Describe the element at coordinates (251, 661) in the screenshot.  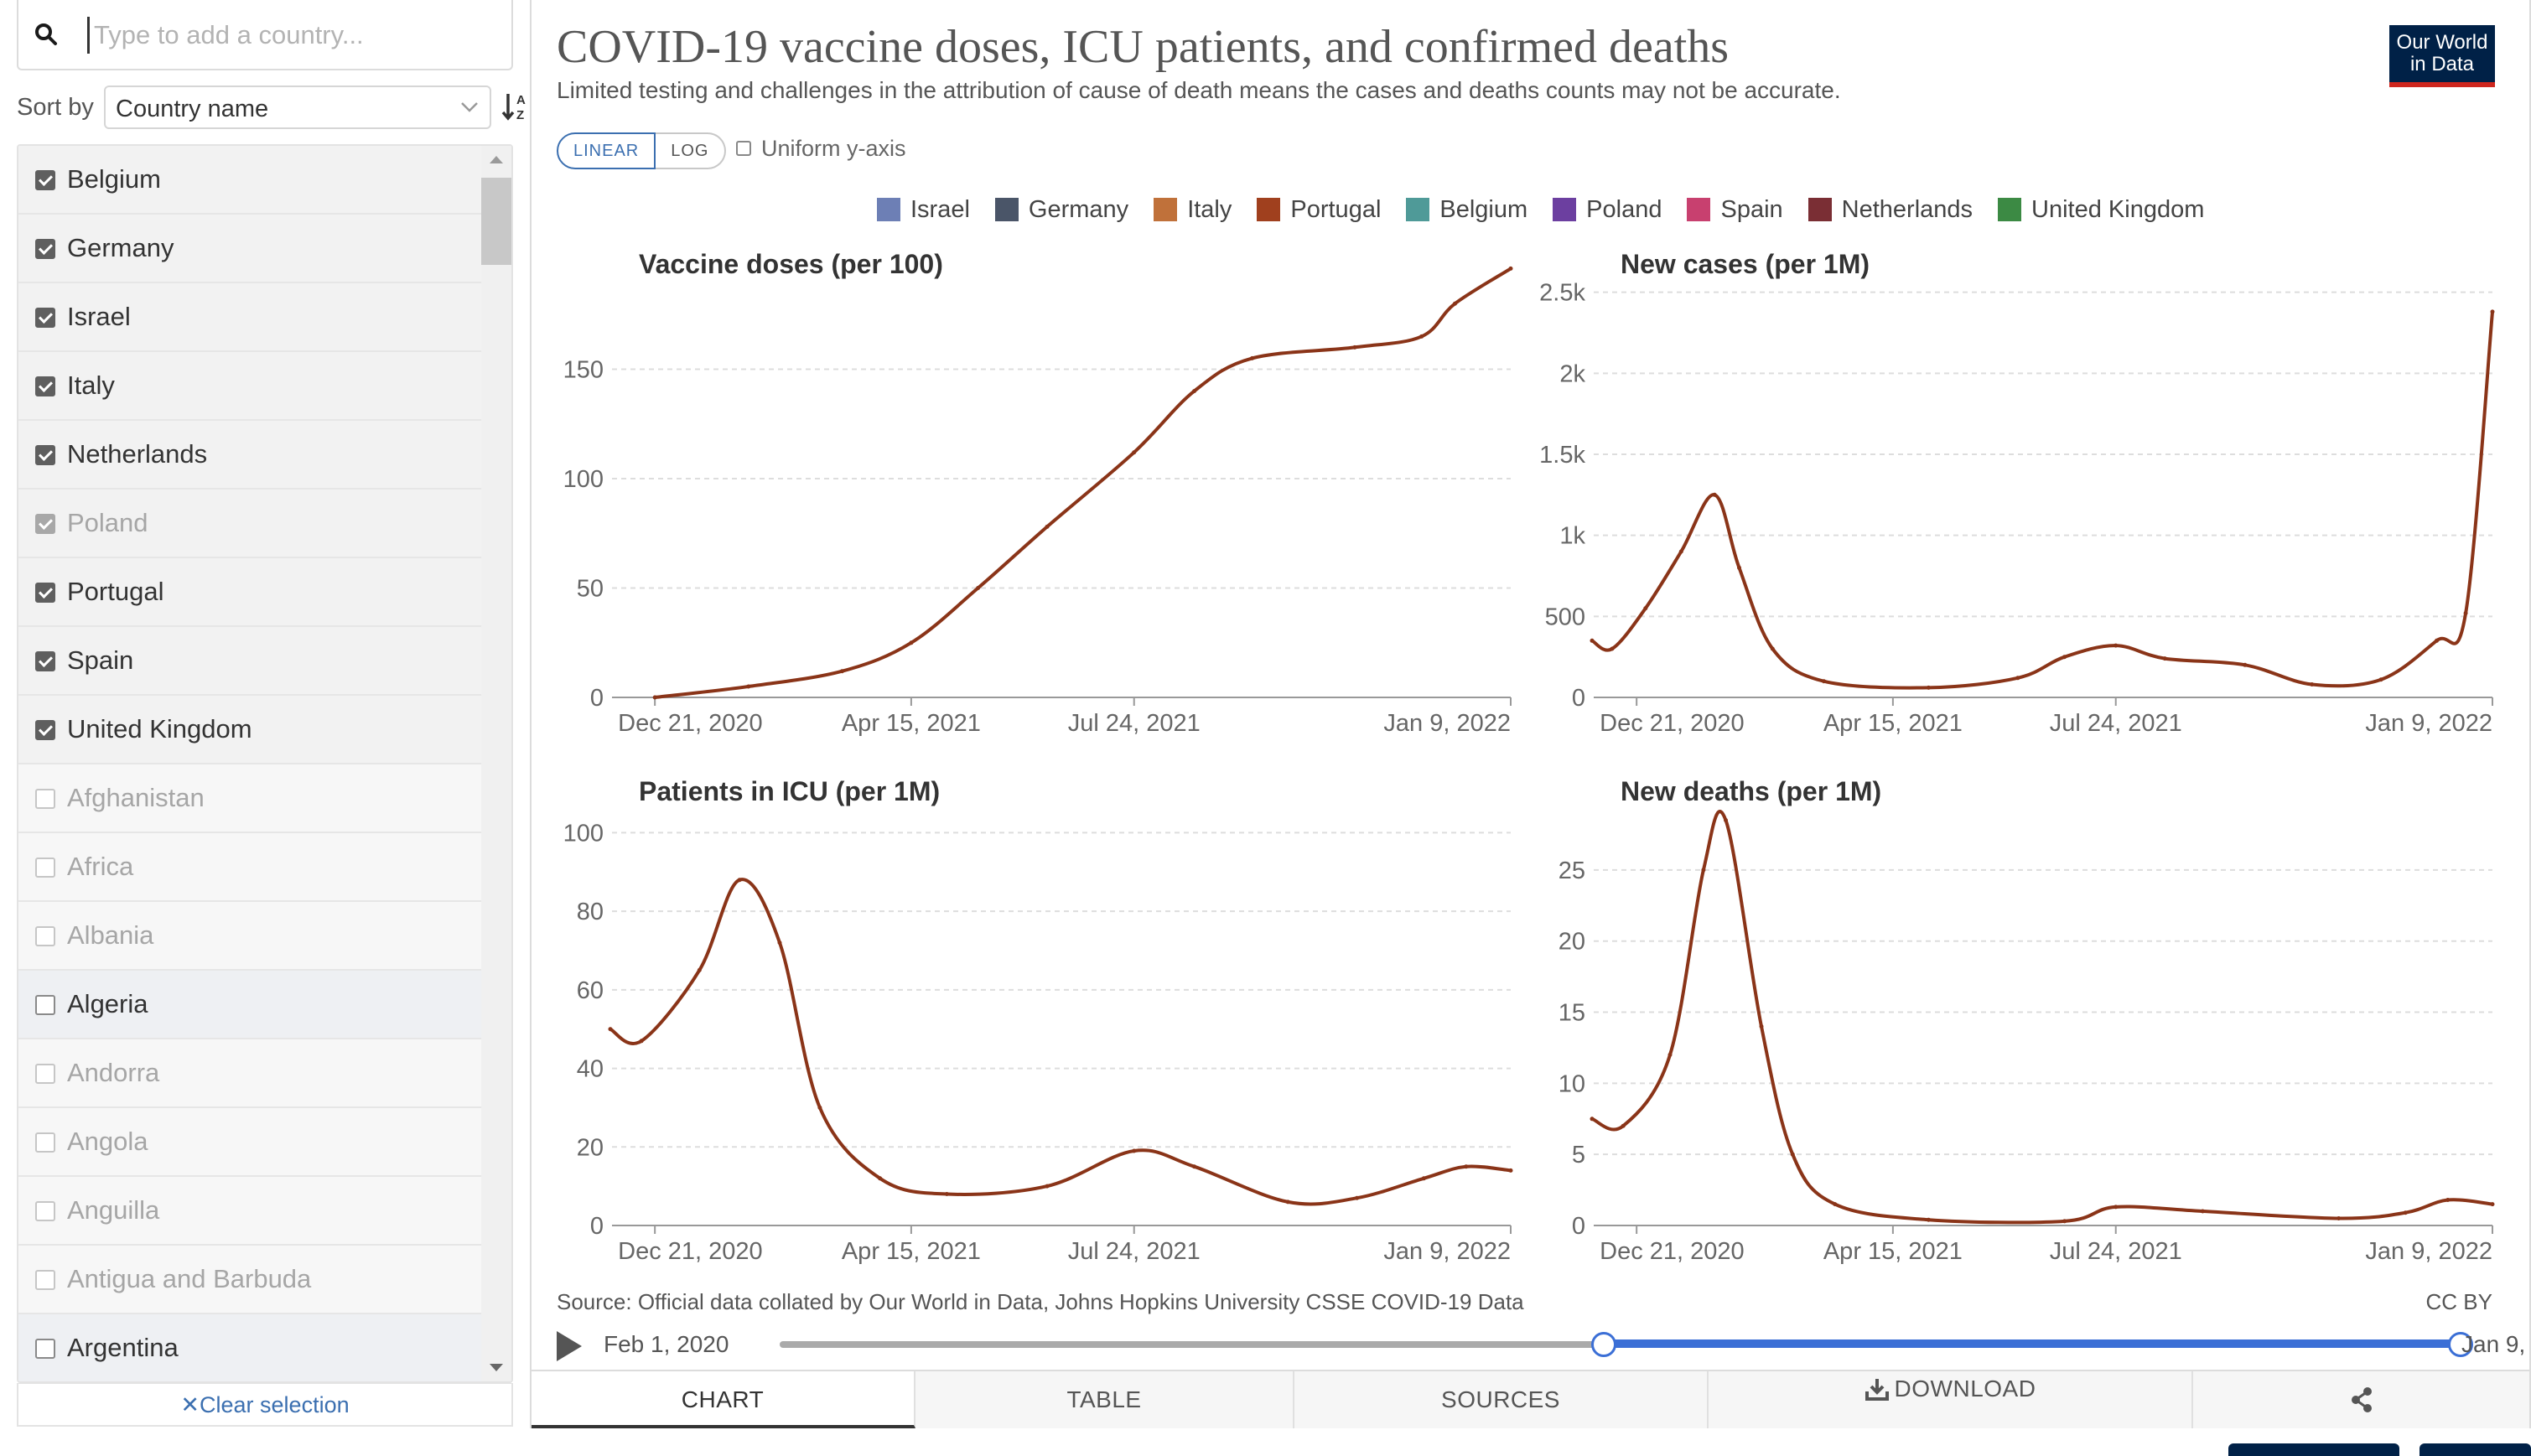
I see `country-item: Spain` at that location.